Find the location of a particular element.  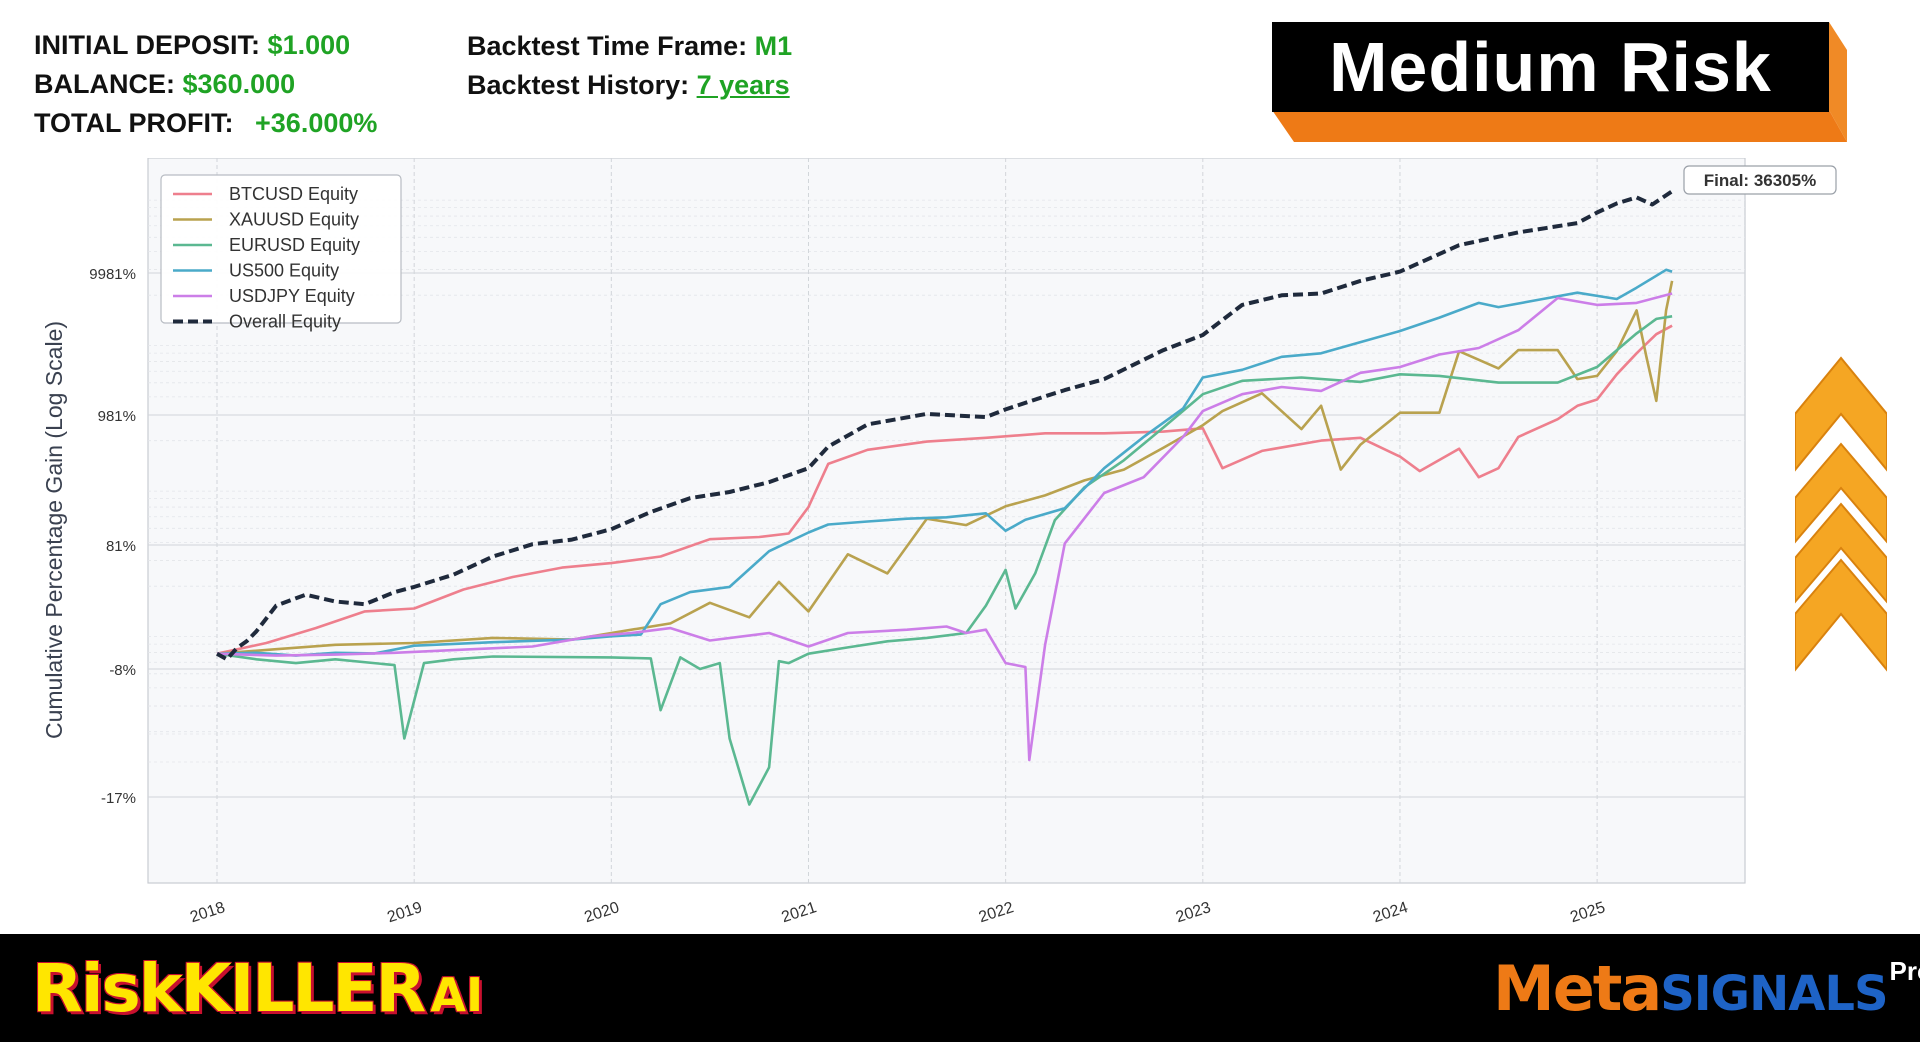

balance-value: $360.000 is located at coordinates (239, 84).